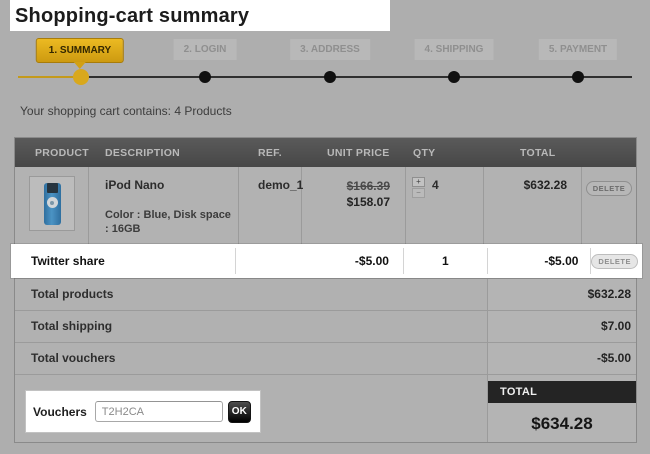 Image resolution: width=650 pixels, height=454 pixels. What do you see at coordinates (126, 261) in the screenshot?
I see `discount-name: Twitter share` at bounding box center [126, 261].